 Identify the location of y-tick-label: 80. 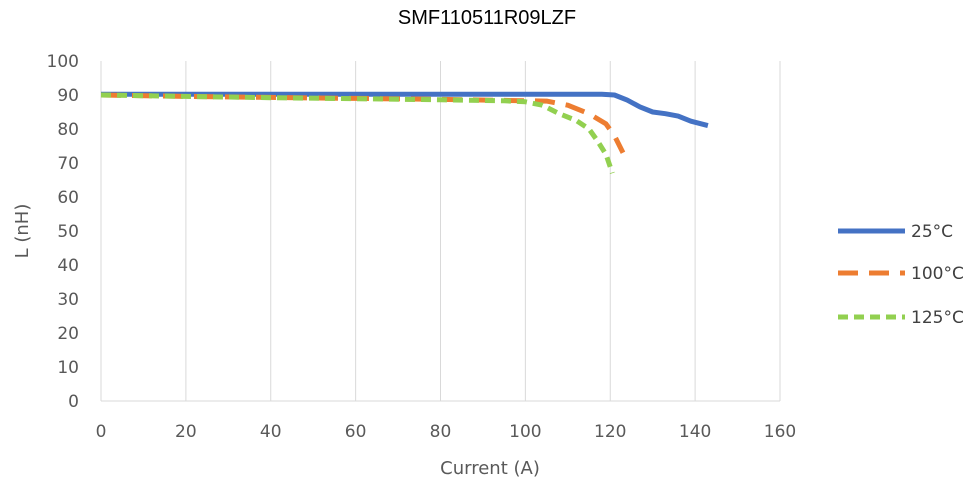
(68, 130).